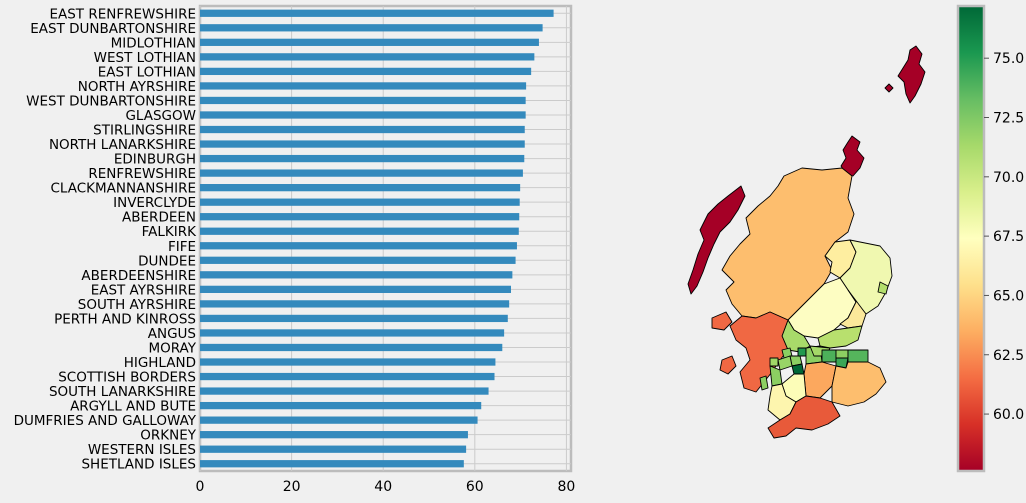  I want to click on colorbar-tick-label: 75.0, so click(1008, 59).